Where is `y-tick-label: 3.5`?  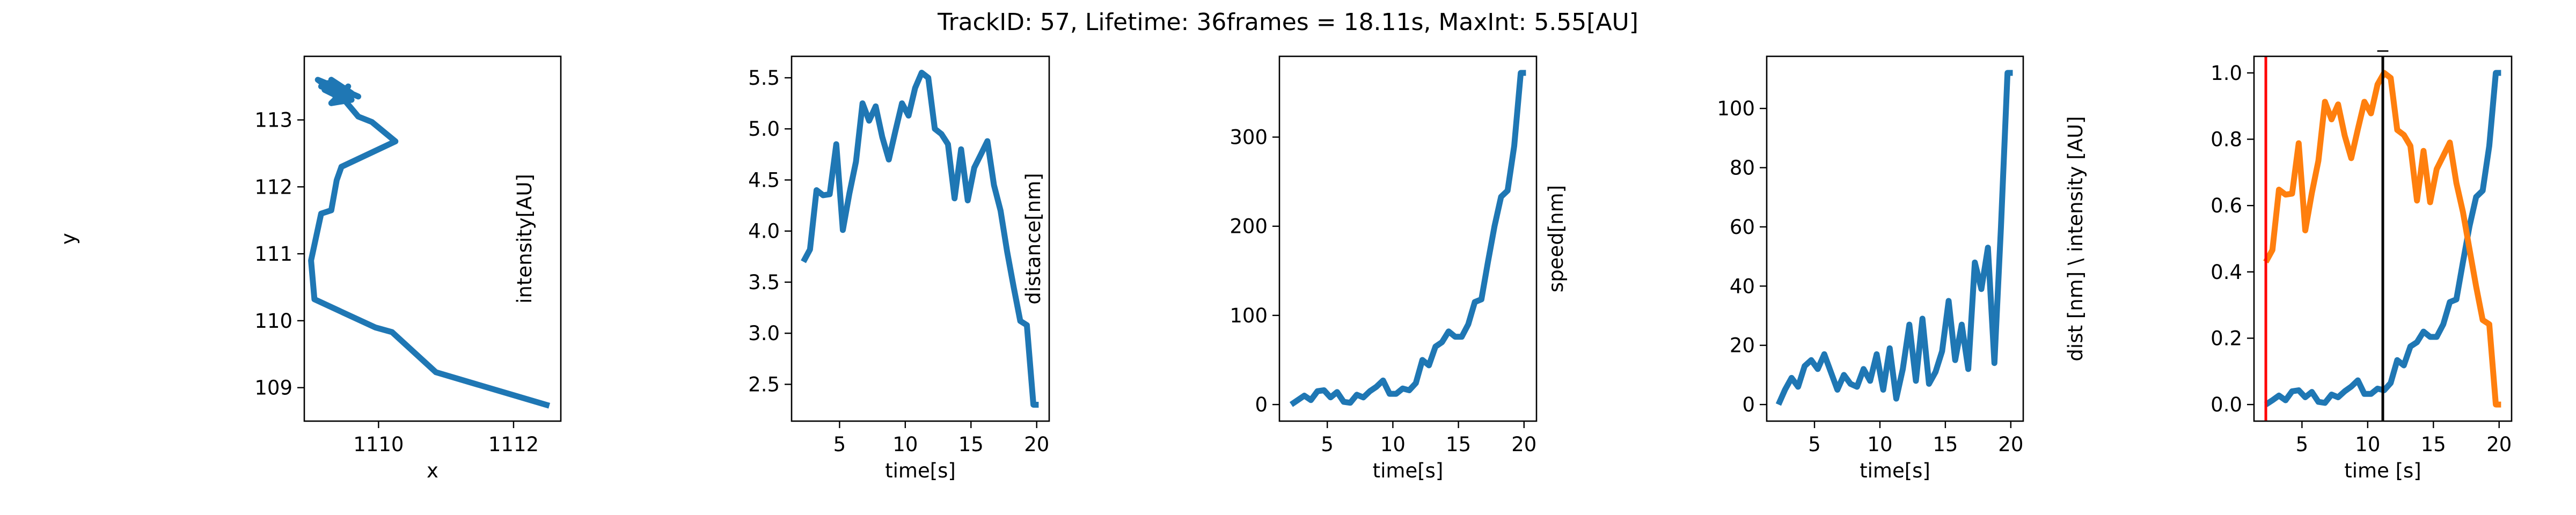
y-tick-label: 3.5 is located at coordinates (764, 282).